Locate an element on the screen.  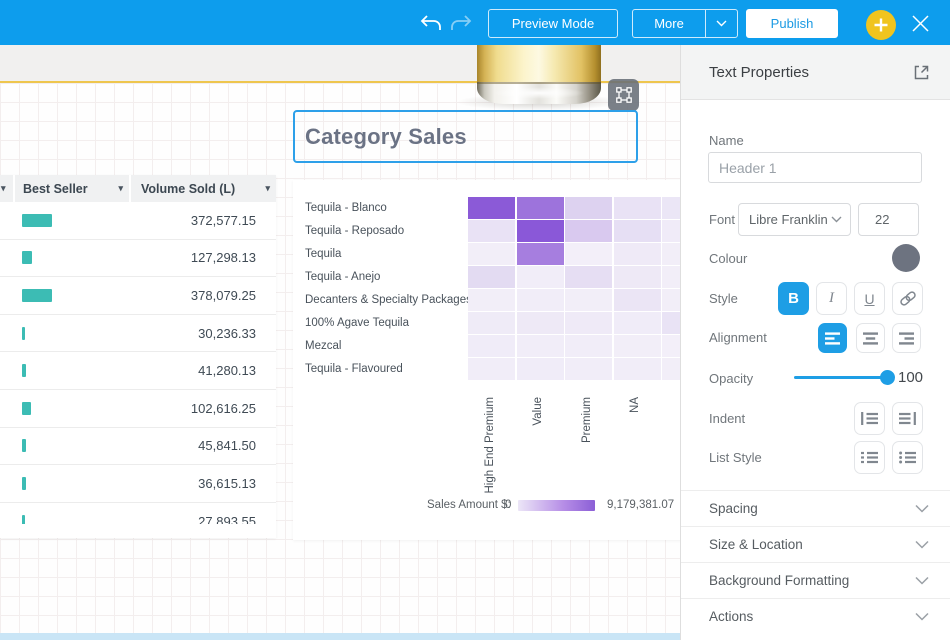
name-input: Header 1 is located at coordinates (815, 167).